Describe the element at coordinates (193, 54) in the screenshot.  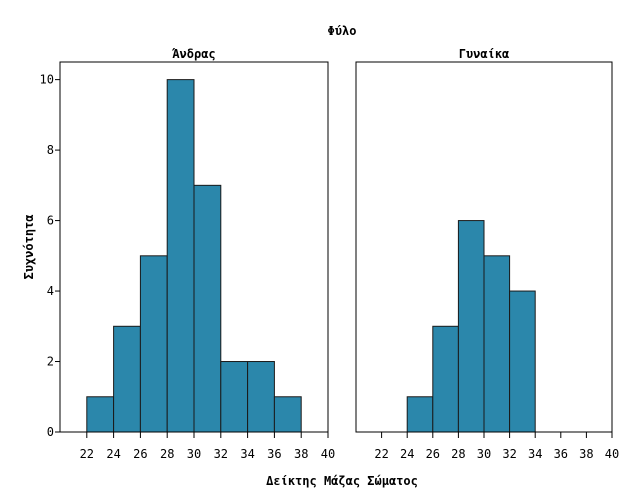
I see `panel-title: Άνδρας` at that location.